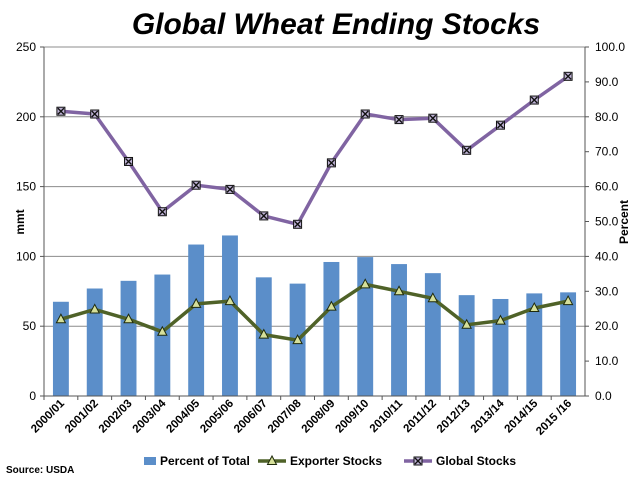 The width and height of the screenshot is (640, 480). Describe the element at coordinates (26, 117) in the screenshot. I see `left-tick-label: 200` at that location.